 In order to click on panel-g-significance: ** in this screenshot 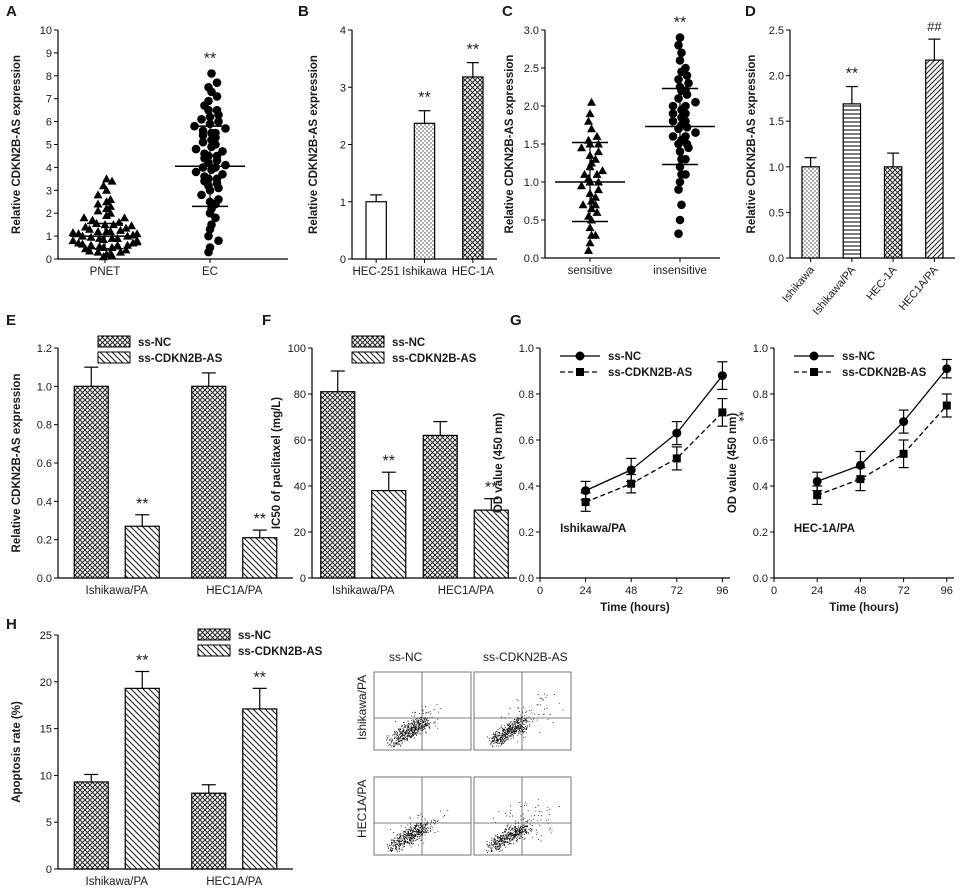, I will do `click(739, 416)`.